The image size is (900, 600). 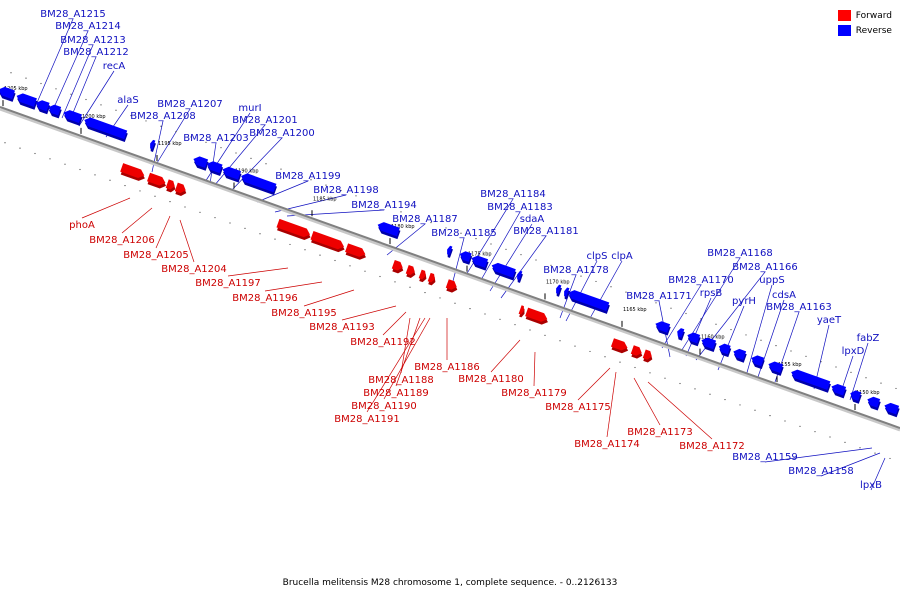 What do you see at coordinates (94, 117) in the screenshot?
I see `tick-label: 1200 kbp` at bounding box center [94, 117].